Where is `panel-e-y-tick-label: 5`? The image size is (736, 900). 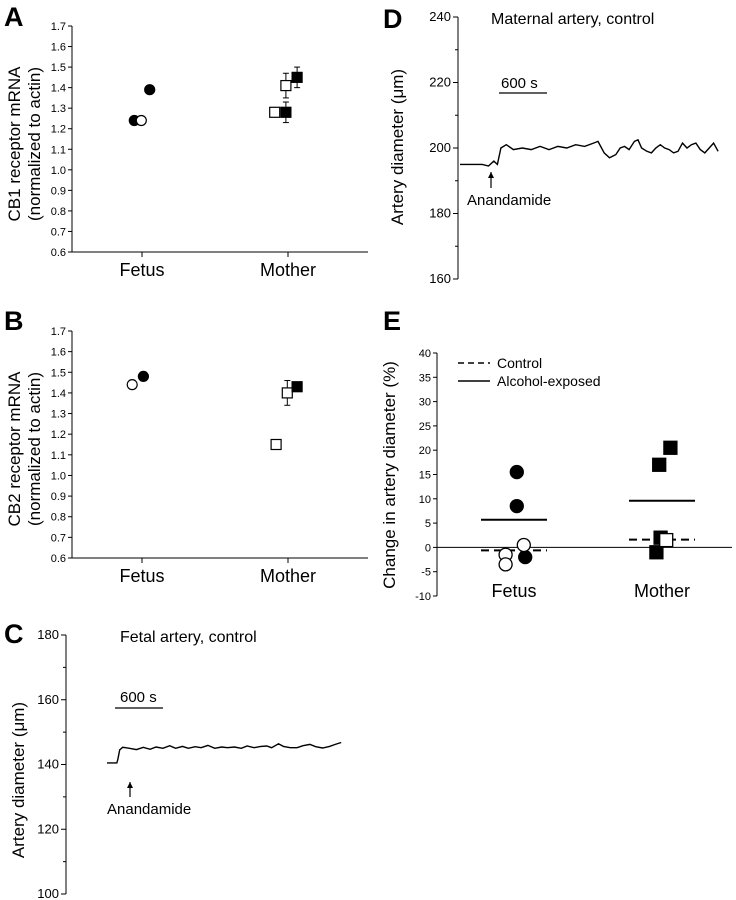 panel-e-y-tick-label: 5 is located at coordinates (428, 524).